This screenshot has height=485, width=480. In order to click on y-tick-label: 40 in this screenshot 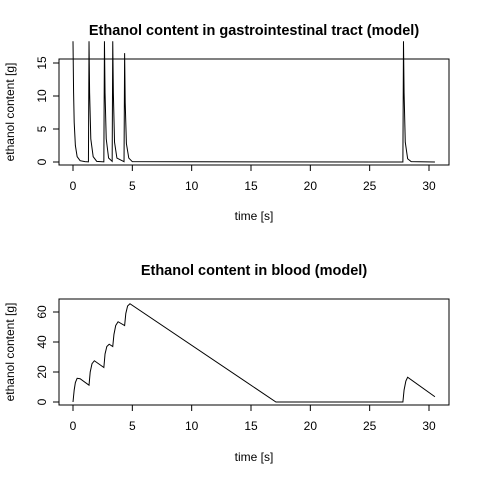, I will do `click(42, 342)`.